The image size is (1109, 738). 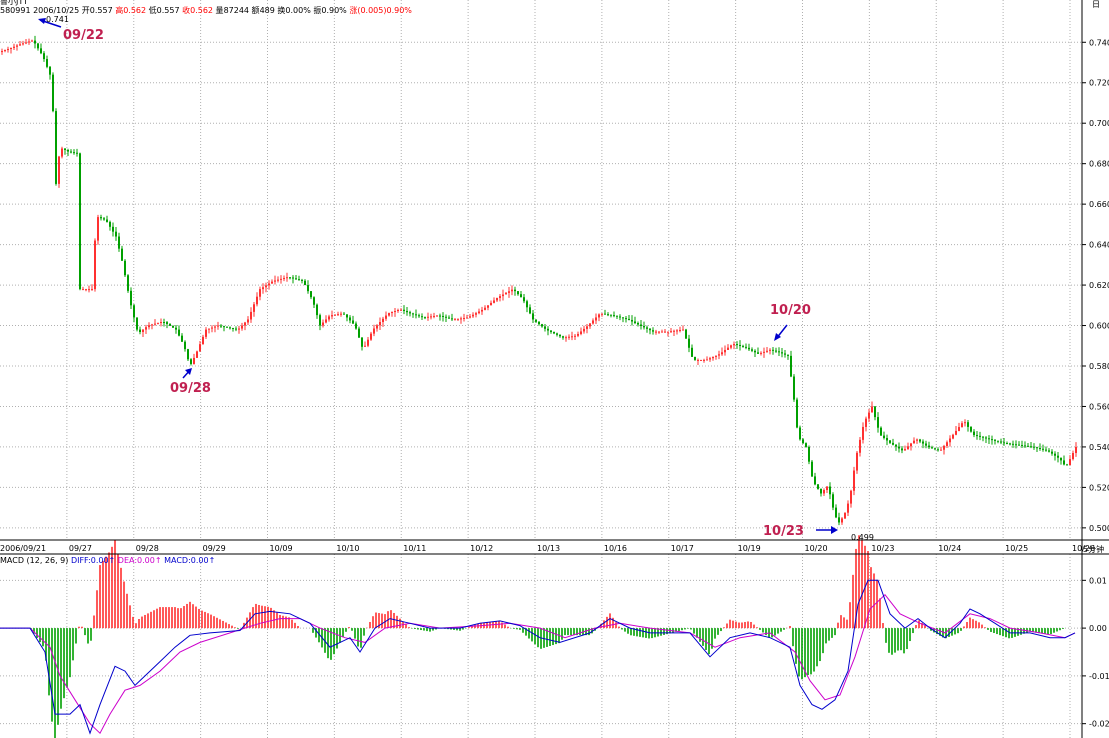 I want to click on quote-date: 2006/10/25, so click(x=56, y=10).